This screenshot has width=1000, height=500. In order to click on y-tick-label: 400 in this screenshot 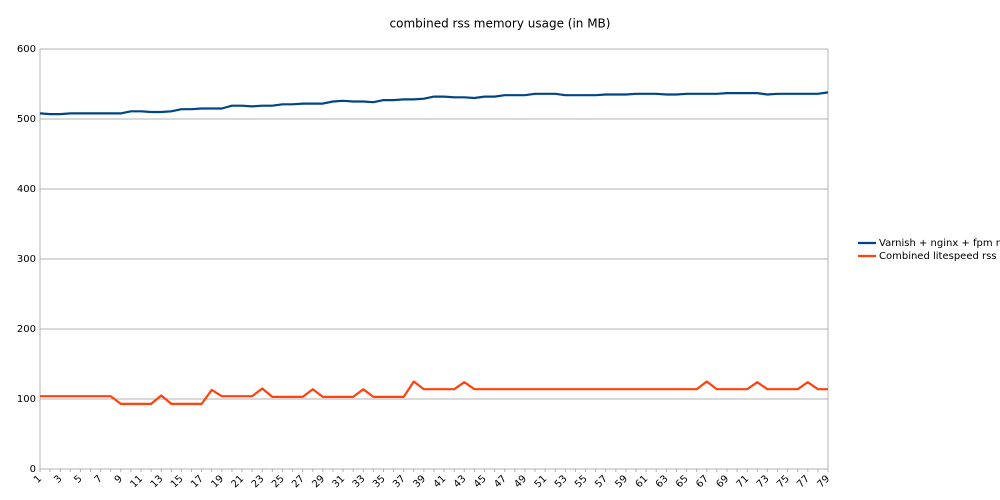, I will do `click(26, 189)`.